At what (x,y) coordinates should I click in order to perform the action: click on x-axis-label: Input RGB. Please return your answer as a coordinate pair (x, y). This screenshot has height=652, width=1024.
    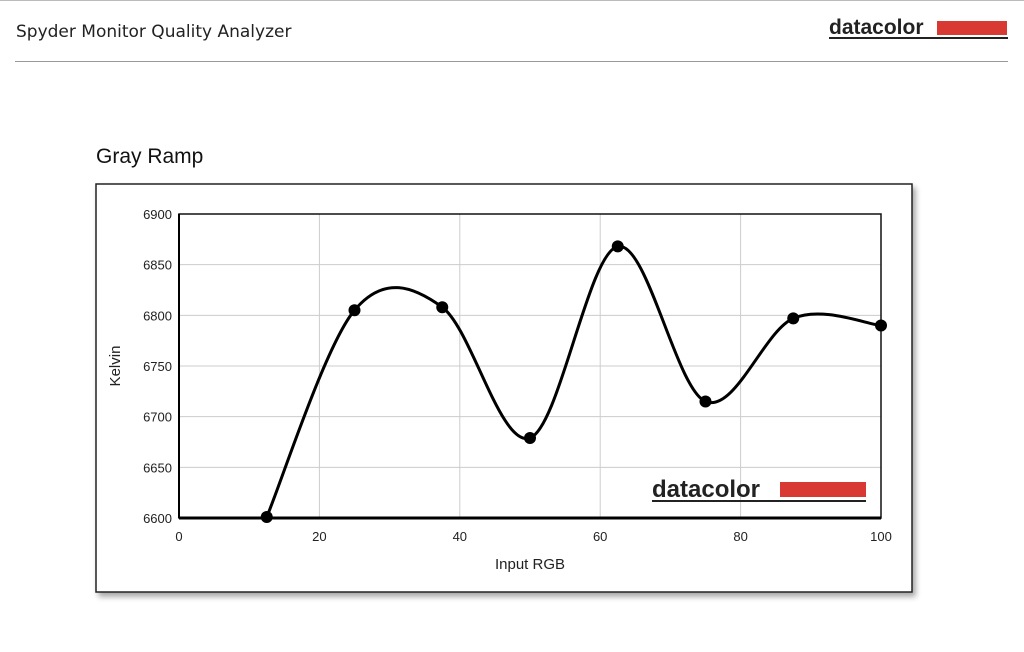
    Looking at the image, I should click on (530, 564).